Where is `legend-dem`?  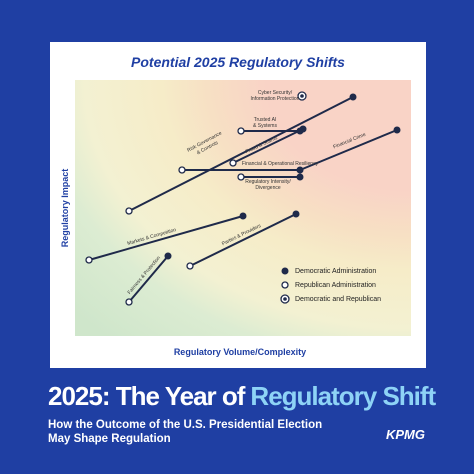
legend-dem is located at coordinates (285, 271).